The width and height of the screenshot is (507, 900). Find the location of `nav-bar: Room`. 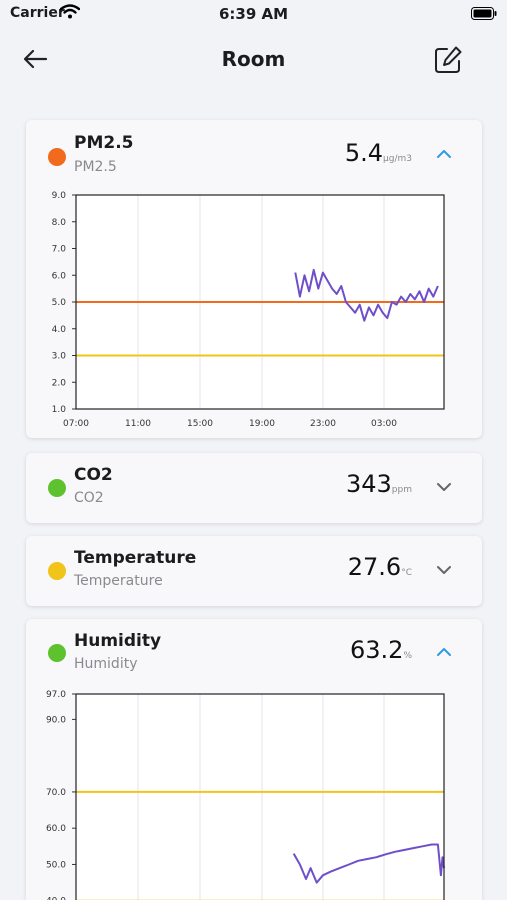

nav-bar: Room is located at coordinates (253, 60).